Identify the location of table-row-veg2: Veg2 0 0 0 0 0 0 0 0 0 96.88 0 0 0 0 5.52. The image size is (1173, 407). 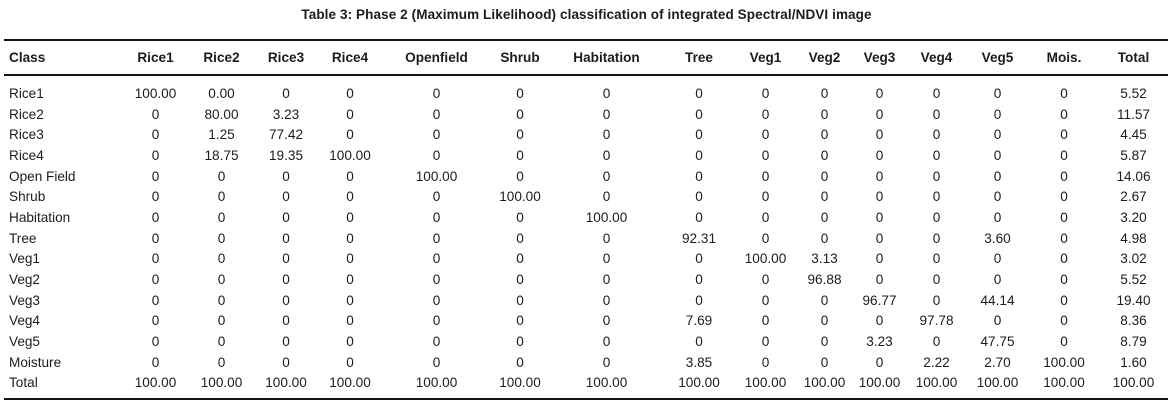
(586, 279).